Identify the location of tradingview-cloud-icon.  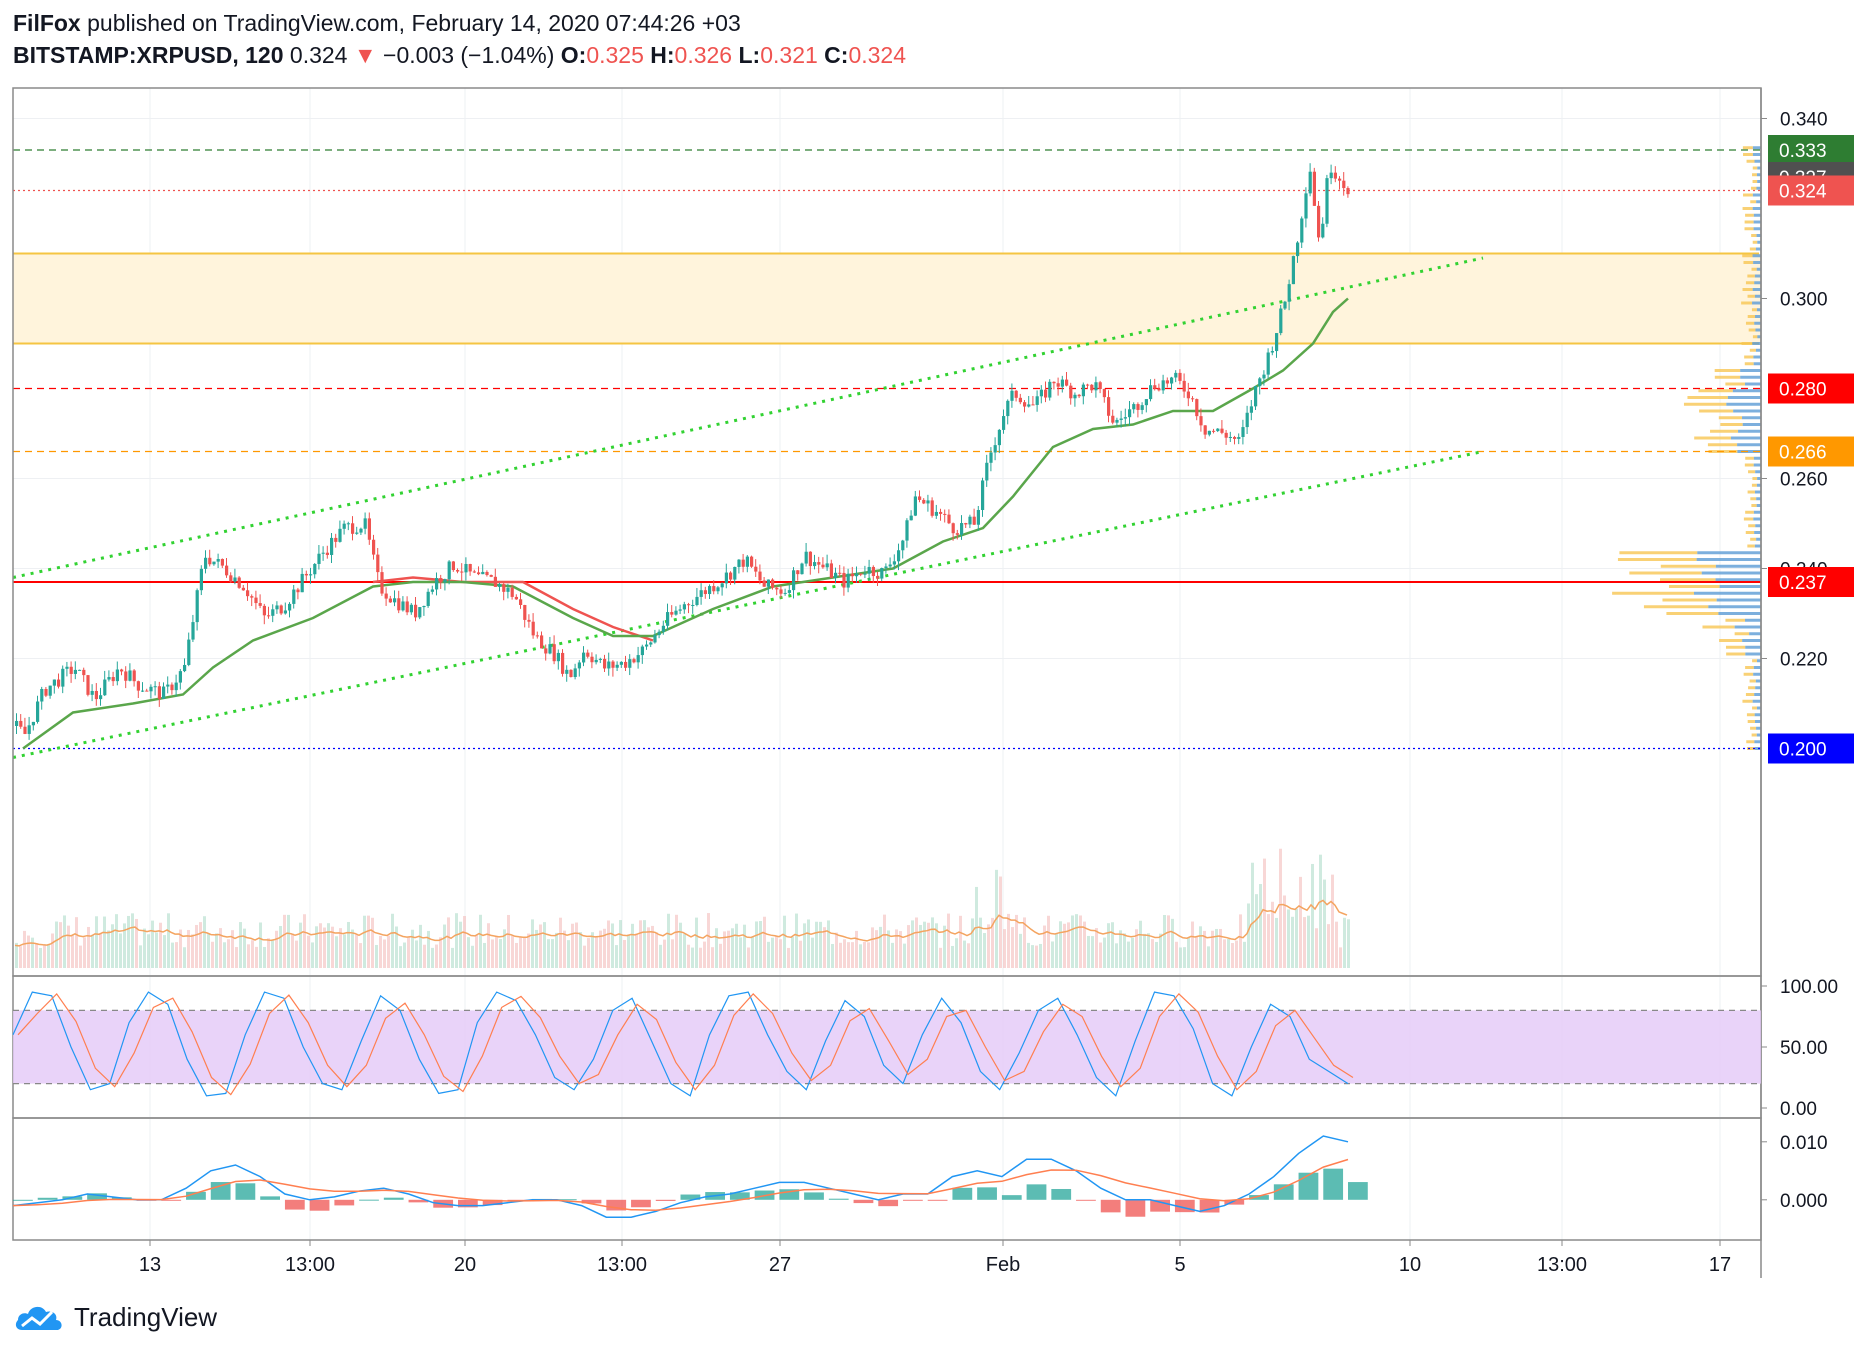
(40, 1317).